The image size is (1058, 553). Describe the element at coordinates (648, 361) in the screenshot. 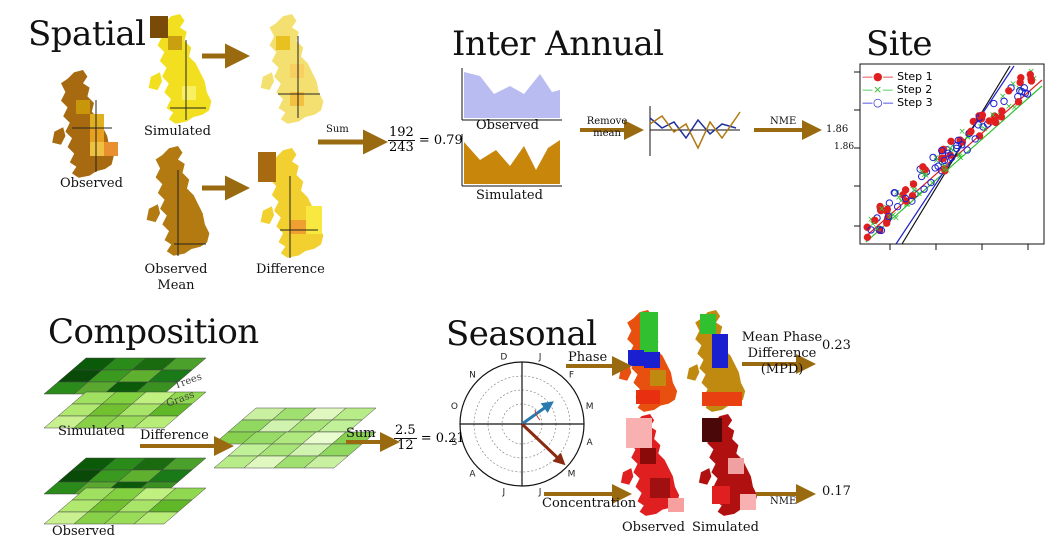

I see `phase-map-observed` at that location.